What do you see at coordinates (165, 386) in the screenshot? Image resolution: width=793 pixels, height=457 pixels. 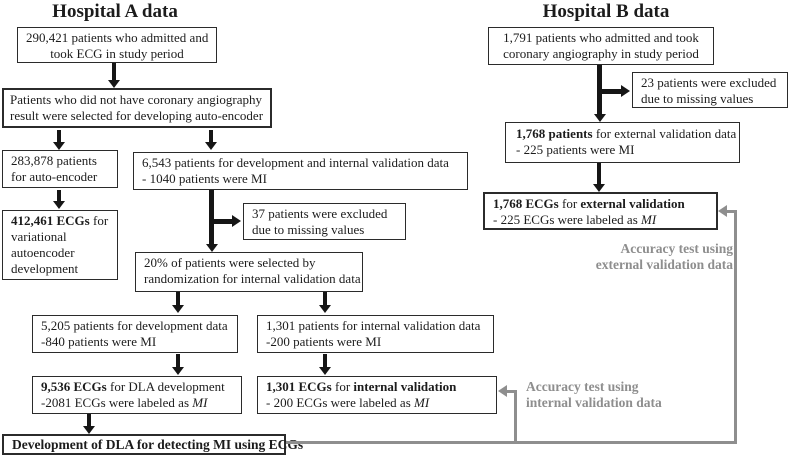 I see `text-segment: for DLA development` at bounding box center [165, 386].